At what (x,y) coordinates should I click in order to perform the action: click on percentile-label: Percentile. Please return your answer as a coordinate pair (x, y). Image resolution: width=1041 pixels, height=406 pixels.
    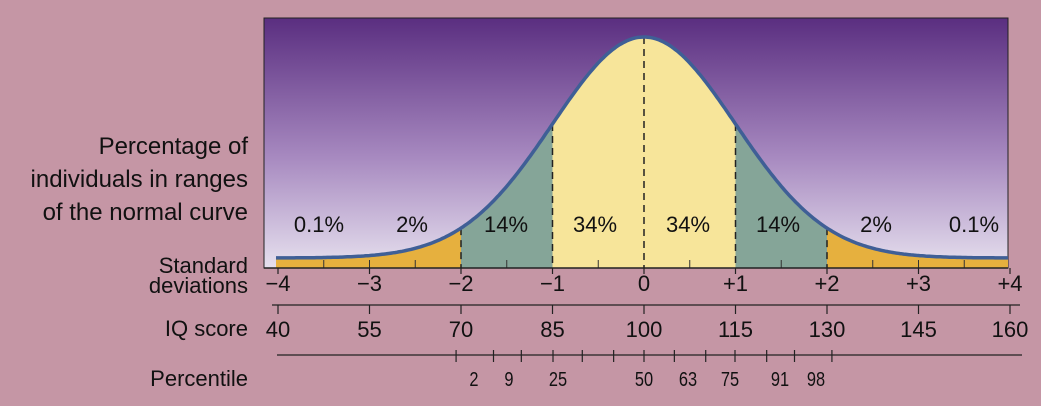
    Looking at the image, I should click on (199, 378).